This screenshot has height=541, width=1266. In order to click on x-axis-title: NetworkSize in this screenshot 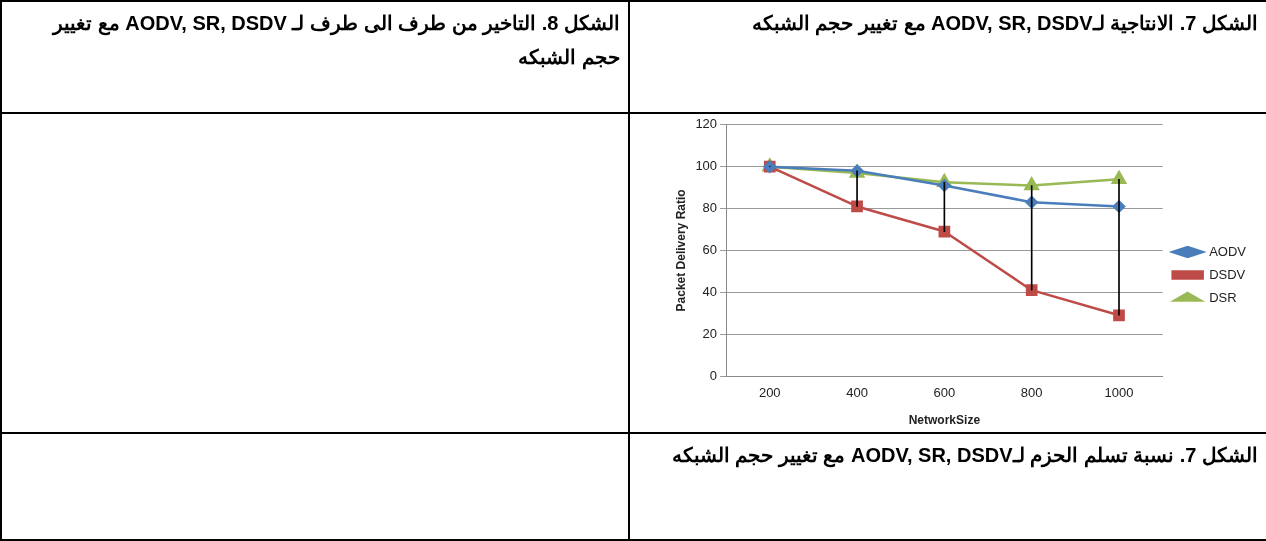, I will do `click(944, 420)`.